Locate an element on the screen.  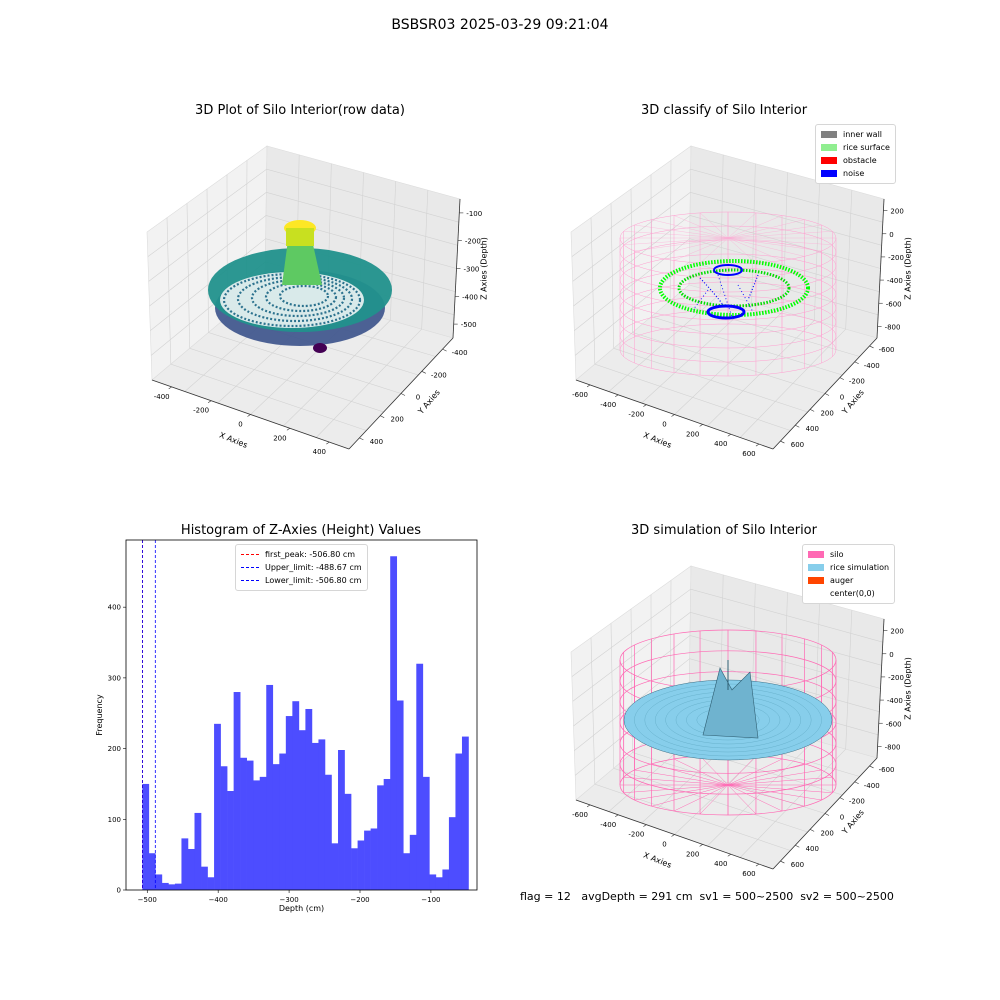
p4-z-tick-label: -200 is located at coordinates (896, 678).